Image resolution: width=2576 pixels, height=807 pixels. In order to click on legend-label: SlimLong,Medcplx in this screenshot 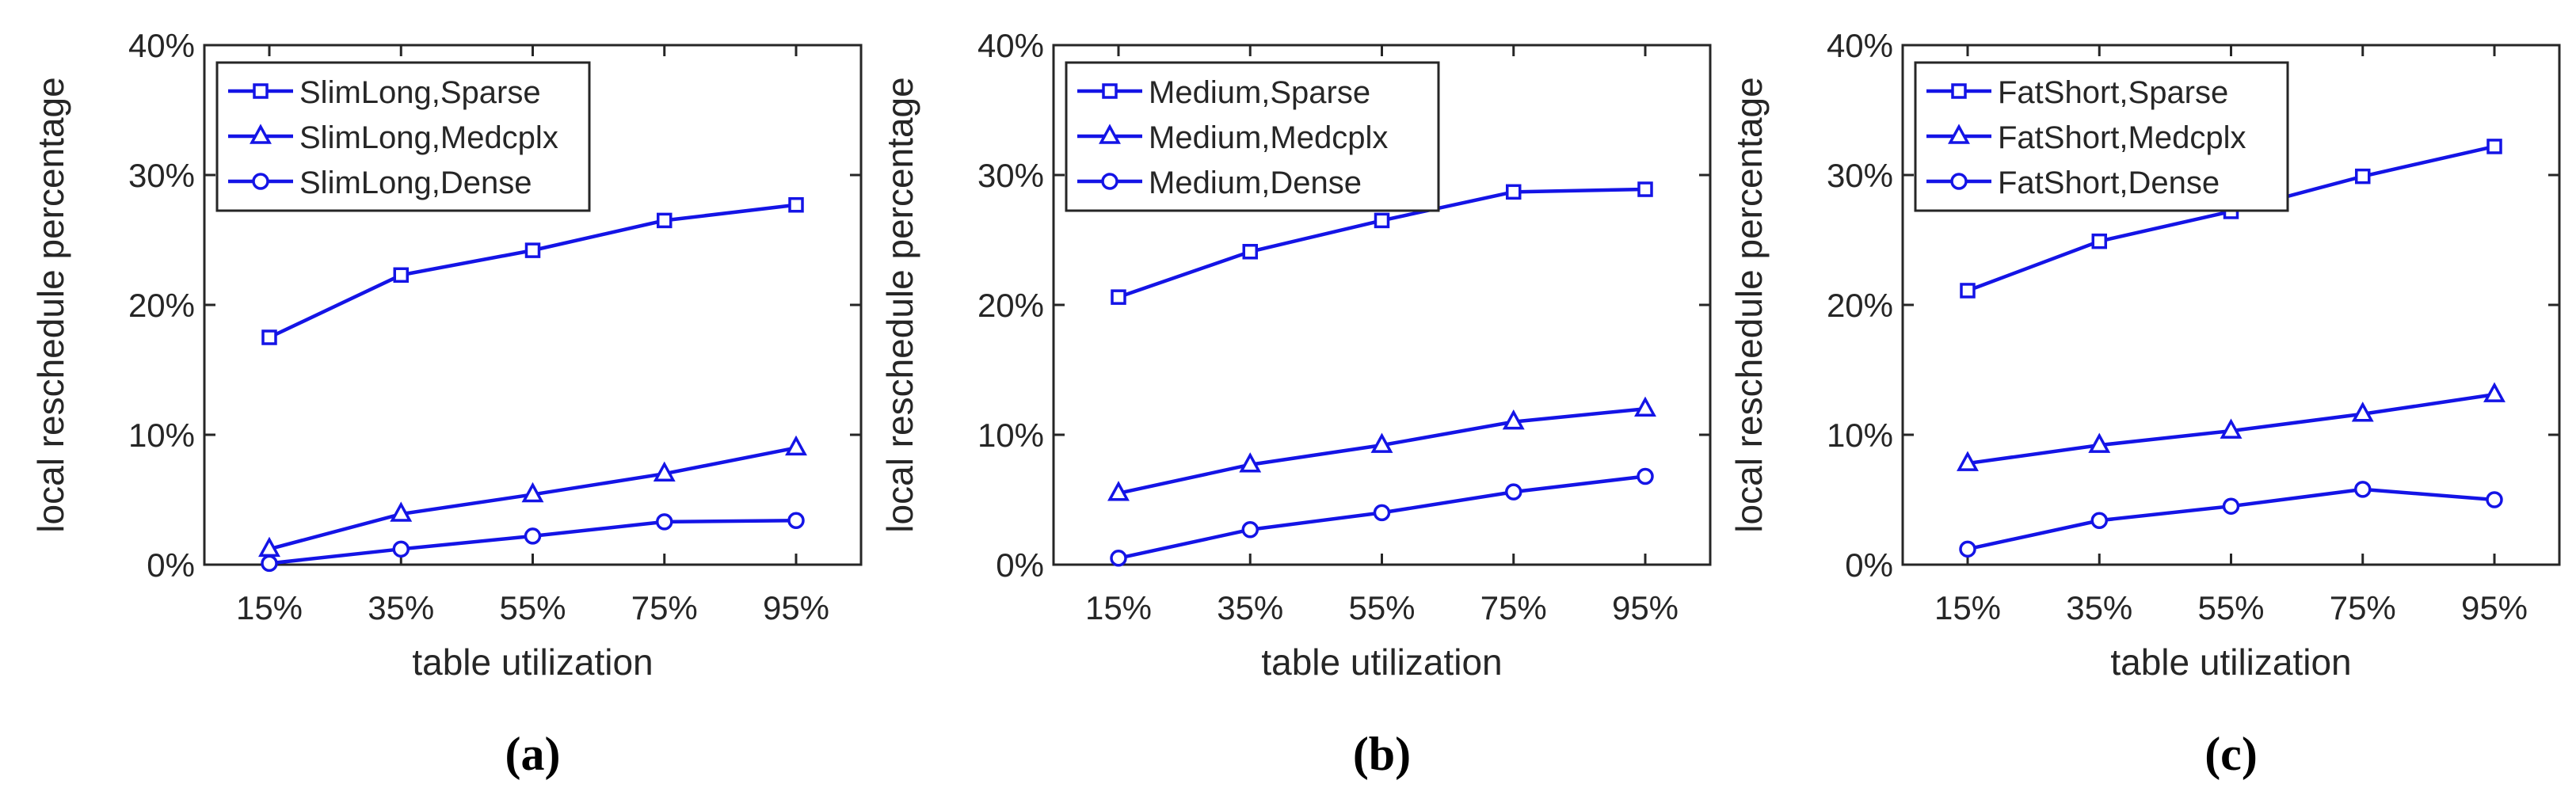, I will do `click(429, 137)`.